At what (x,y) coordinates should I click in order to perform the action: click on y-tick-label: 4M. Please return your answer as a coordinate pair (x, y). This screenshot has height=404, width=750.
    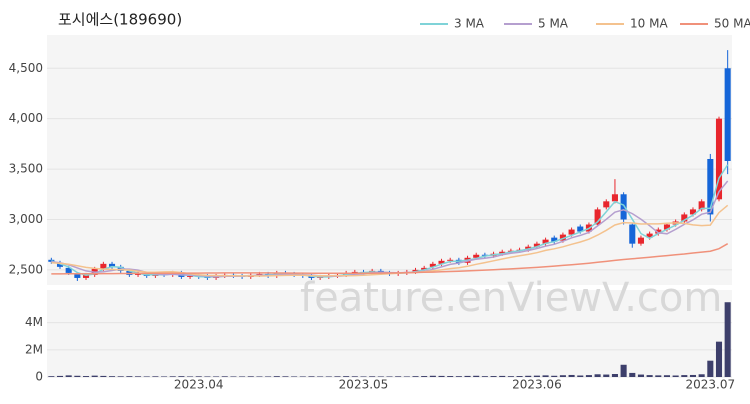
    Looking at the image, I should click on (34, 322).